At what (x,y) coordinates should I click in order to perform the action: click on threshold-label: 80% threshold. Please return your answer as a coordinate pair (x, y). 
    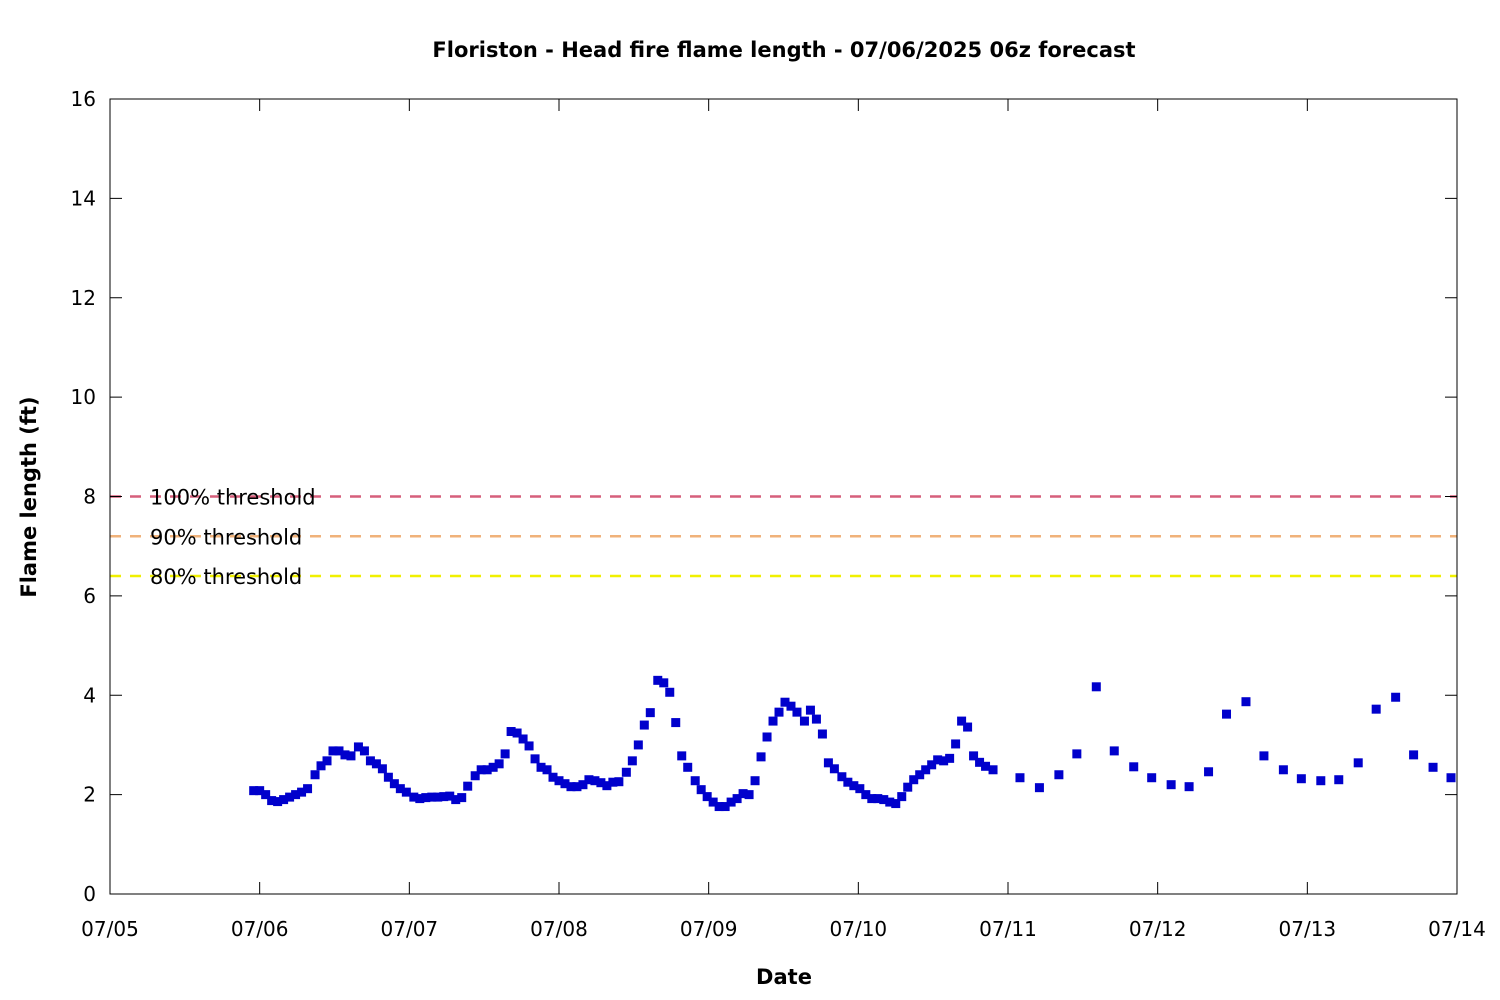
    Looking at the image, I should click on (226, 577).